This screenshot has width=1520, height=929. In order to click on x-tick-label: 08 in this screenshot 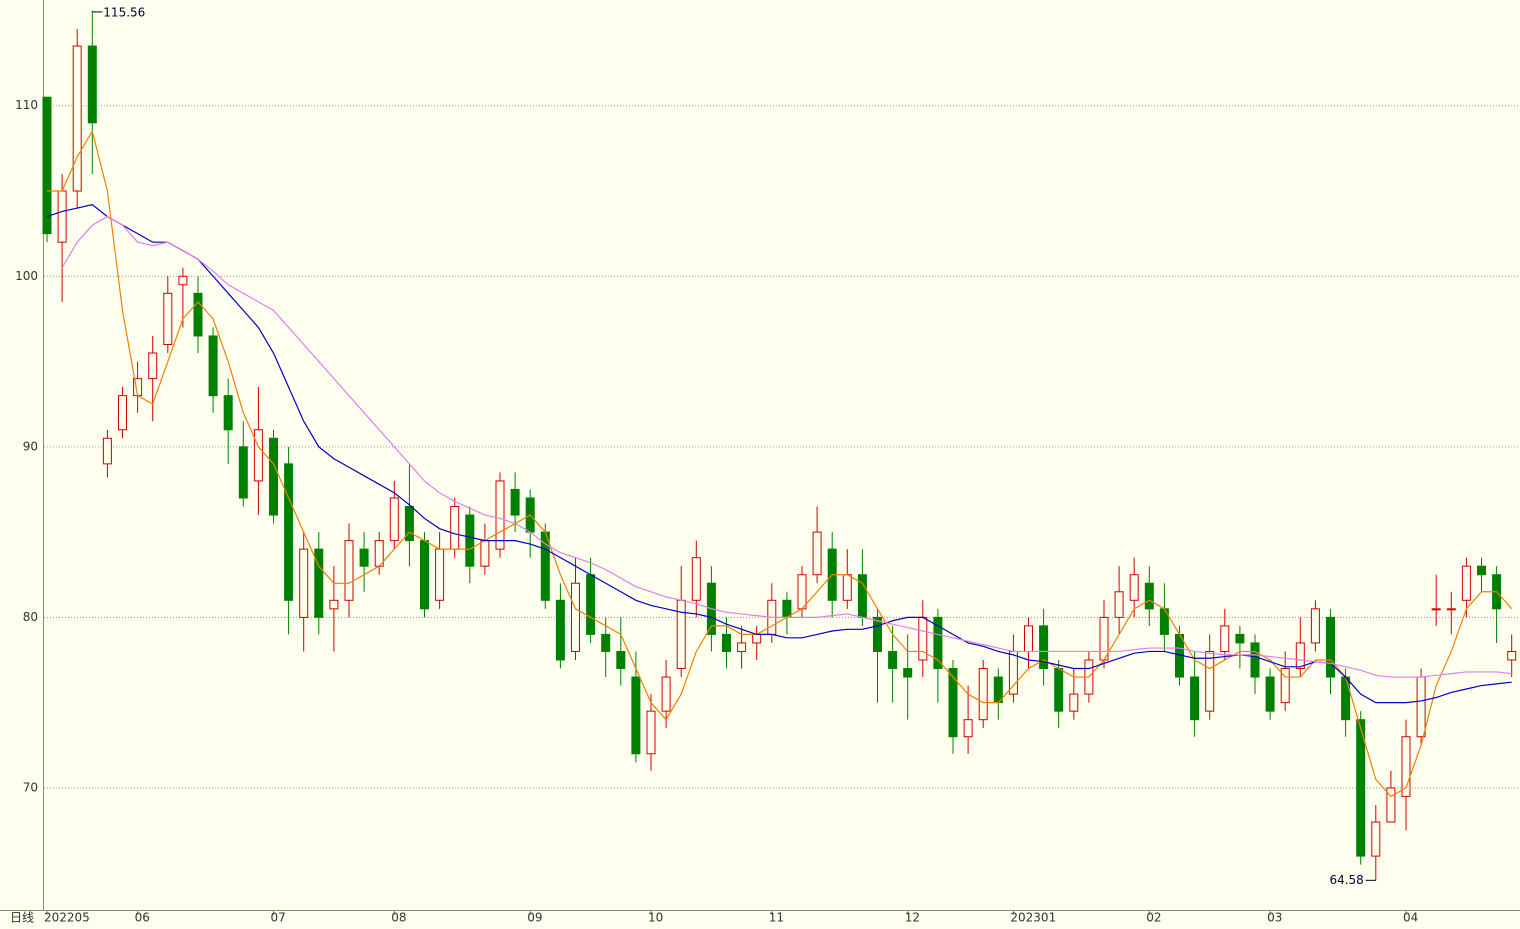, I will do `click(398, 918)`.